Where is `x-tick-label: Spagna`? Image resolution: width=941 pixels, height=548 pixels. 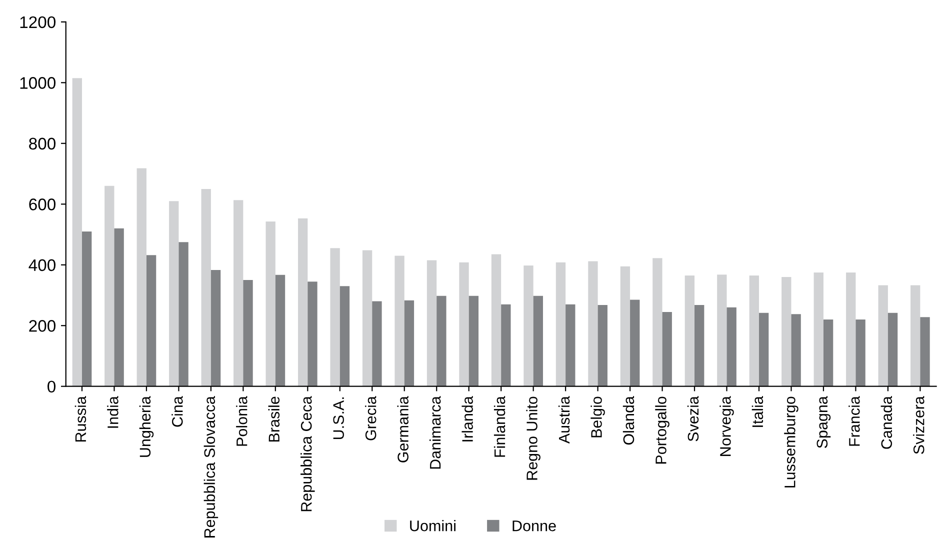
x-tick-label: Spagna is located at coordinates (823, 422).